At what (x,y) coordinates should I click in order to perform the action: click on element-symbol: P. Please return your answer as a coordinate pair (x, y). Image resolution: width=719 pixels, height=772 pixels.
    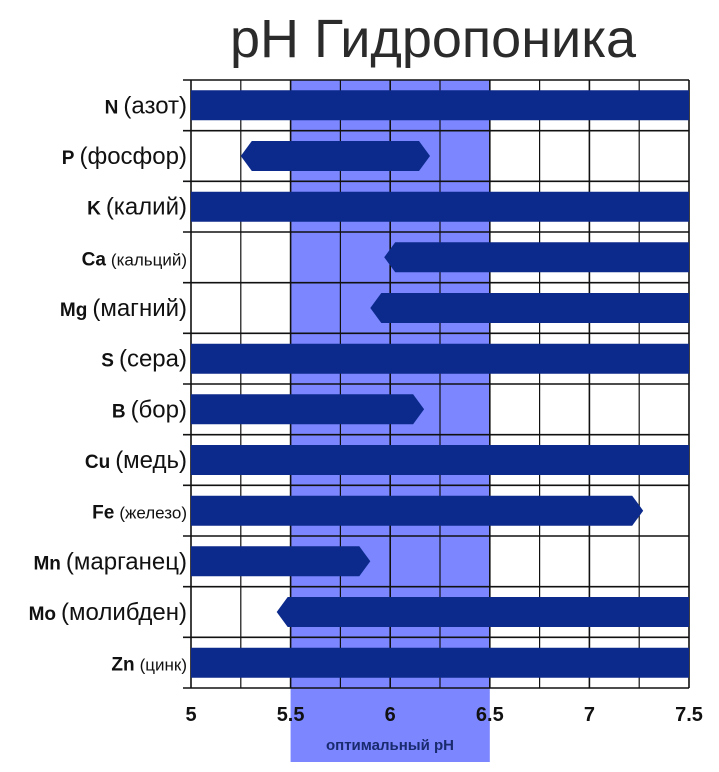
    Looking at the image, I should click on (68, 158).